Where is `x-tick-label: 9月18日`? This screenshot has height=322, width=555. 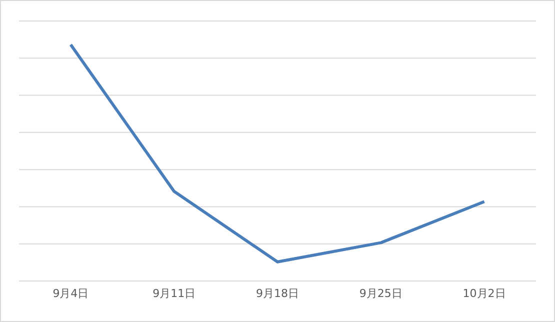 x-tick-label: 9月18日 is located at coordinates (277, 293).